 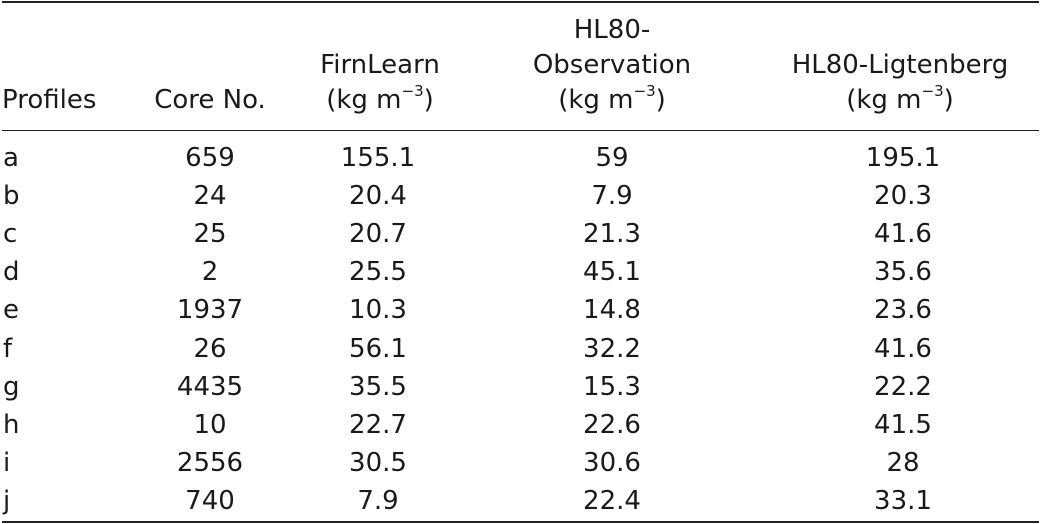 I want to click on table-cell: 1937, so click(x=210, y=310).